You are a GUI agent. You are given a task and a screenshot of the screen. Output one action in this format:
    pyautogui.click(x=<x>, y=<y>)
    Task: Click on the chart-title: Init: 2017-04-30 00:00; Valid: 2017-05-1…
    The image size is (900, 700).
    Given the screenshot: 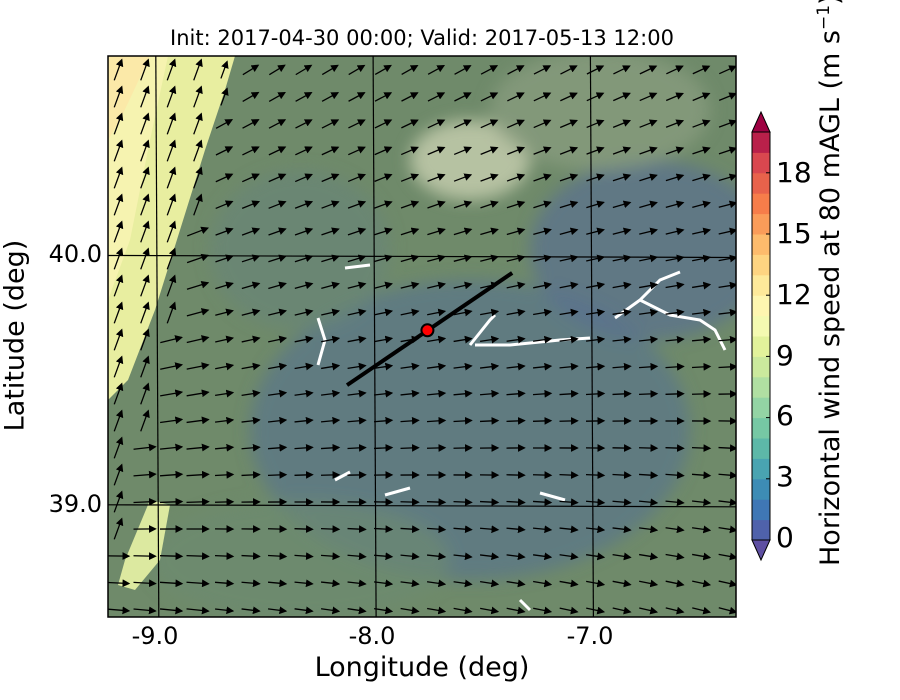 What is the action you would take?
    pyautogui.click(x=422, y=38)
    